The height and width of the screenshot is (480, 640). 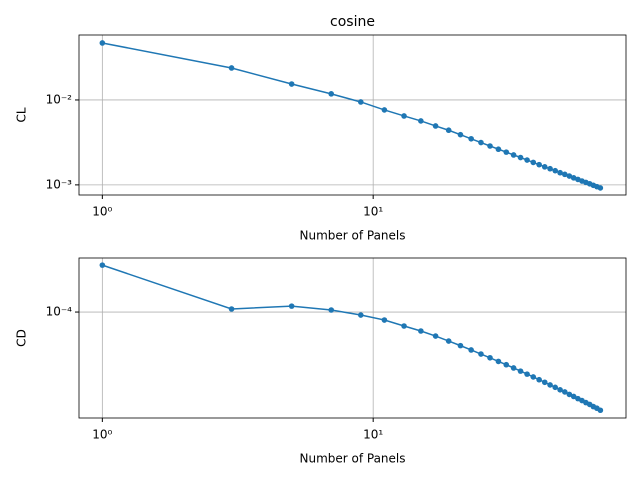 What do you see at coordinates (22, 338) in the screenshot?
I see `y-axis-label: CD` at bounding box center [22, 338].